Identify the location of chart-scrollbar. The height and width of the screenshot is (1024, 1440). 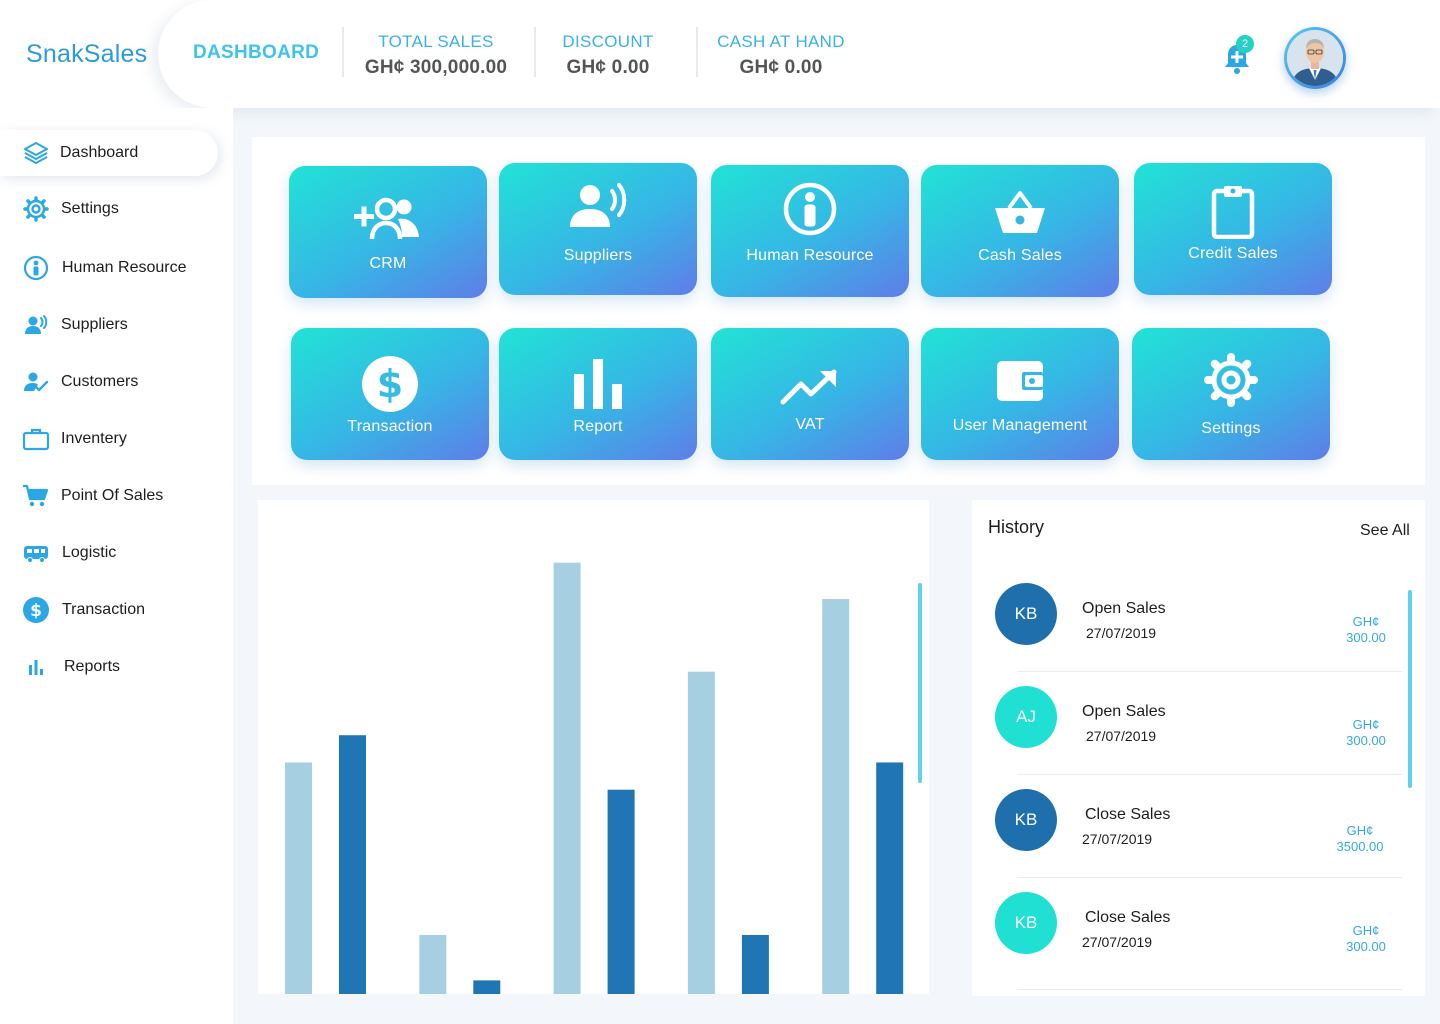
(920, 683).